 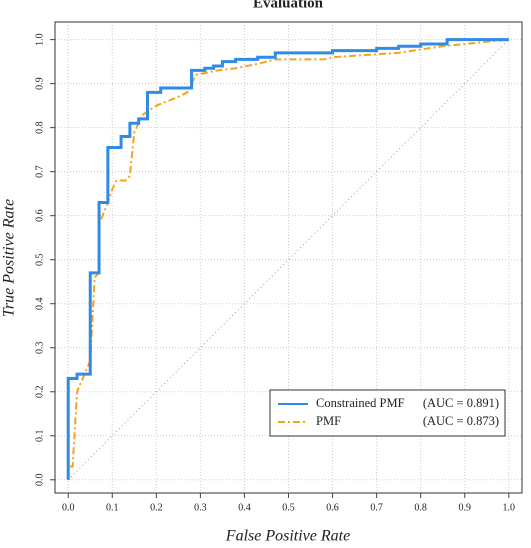 I want to click on x-tick-label: 0.1, so click(x=112, y=507).